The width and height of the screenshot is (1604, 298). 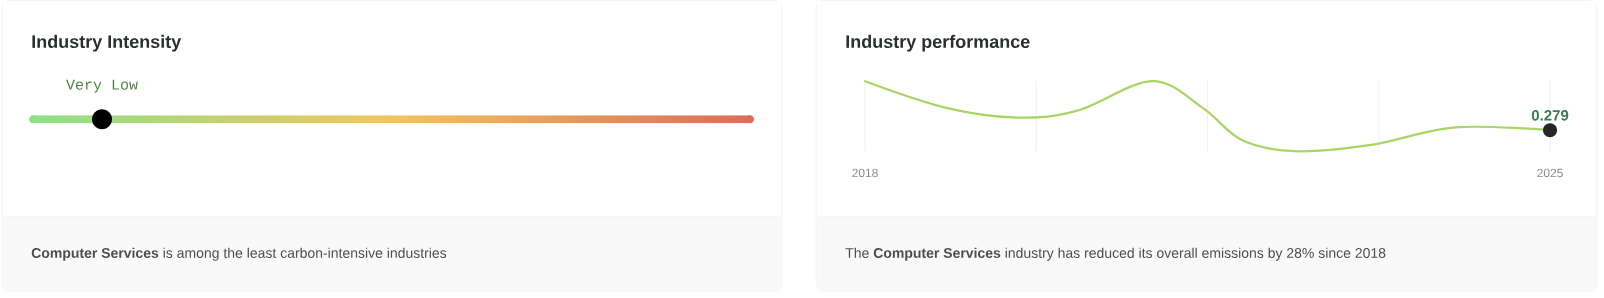 I want to click on text: Industry Intensity, so click(x=107, y=43).